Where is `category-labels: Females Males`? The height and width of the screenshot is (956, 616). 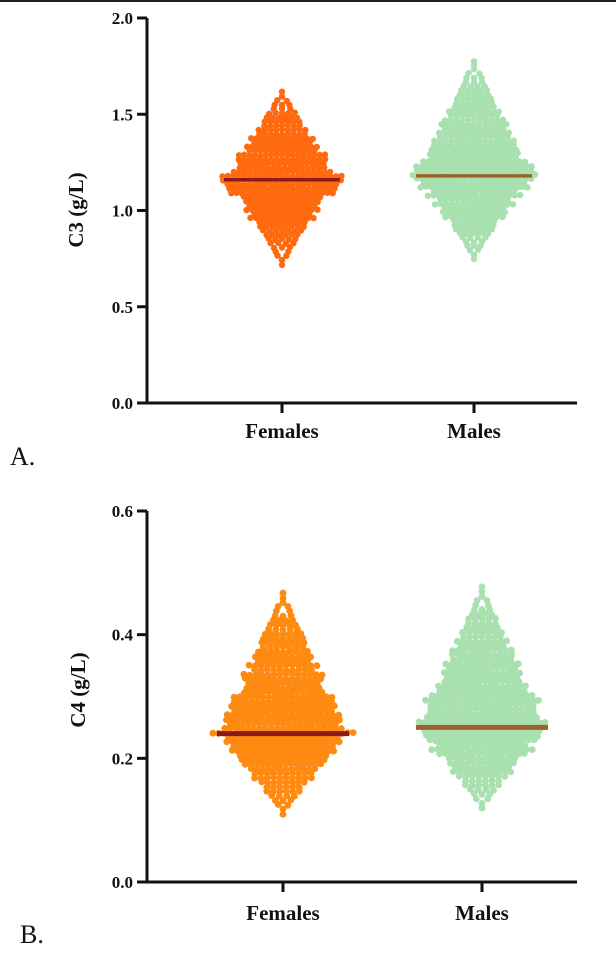
category-labels: Females Males is located at coordinates (377, 903).